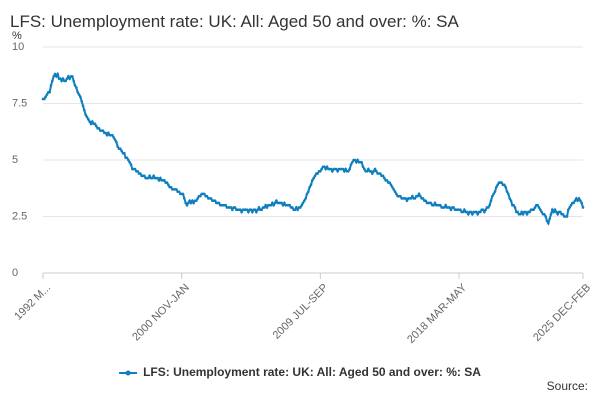  What do you see at coordinates (301, 312) in the screenshot?
I see `x-tick-label: 2009 JUL-SEP` at bounding box center [301, 312].